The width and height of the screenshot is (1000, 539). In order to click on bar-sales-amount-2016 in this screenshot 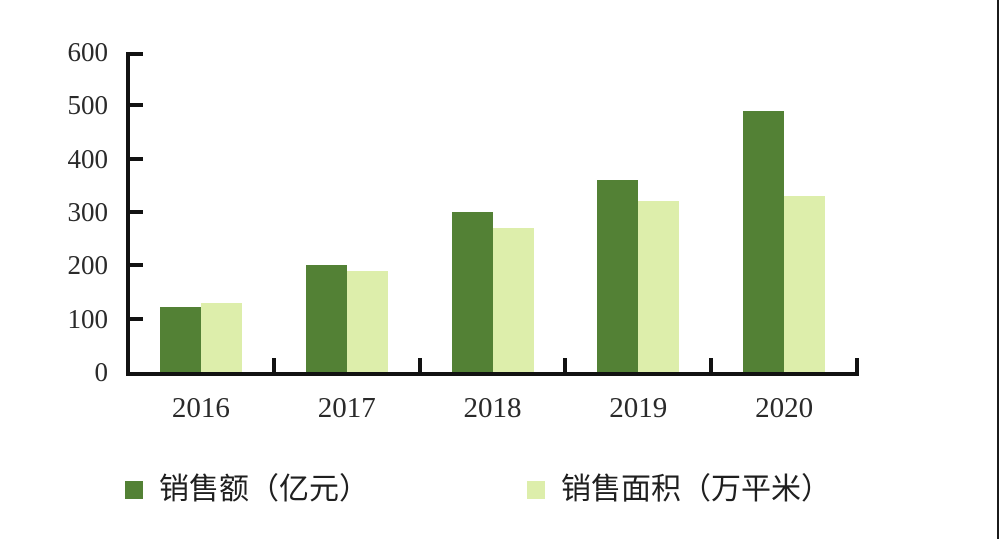, I will do `click(180, 339)`.